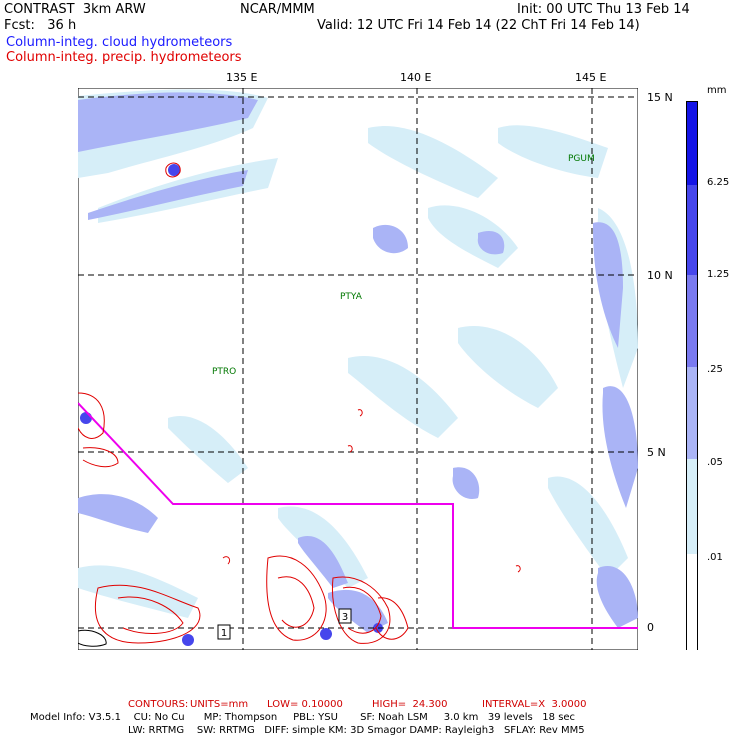  I want to click on lon-label-135: 135 E, so click(242, 77).